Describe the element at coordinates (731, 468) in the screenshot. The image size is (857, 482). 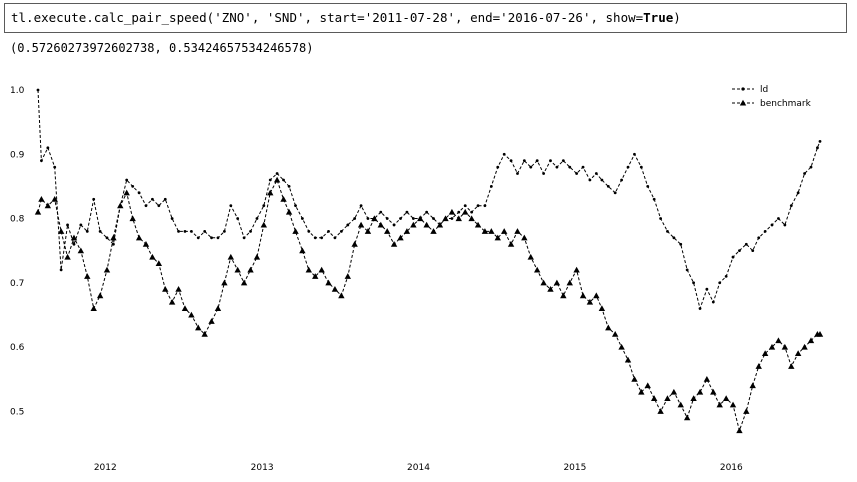
I see `x-tick-label: 2016` at that location.